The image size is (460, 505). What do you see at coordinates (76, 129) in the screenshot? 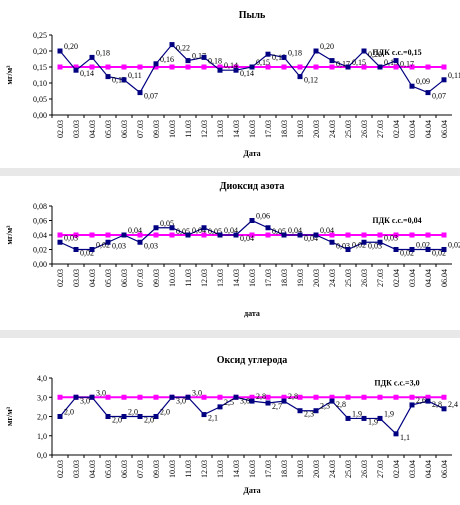
I see `x-tick-label: 03.03` at bounding box center [76, 129].